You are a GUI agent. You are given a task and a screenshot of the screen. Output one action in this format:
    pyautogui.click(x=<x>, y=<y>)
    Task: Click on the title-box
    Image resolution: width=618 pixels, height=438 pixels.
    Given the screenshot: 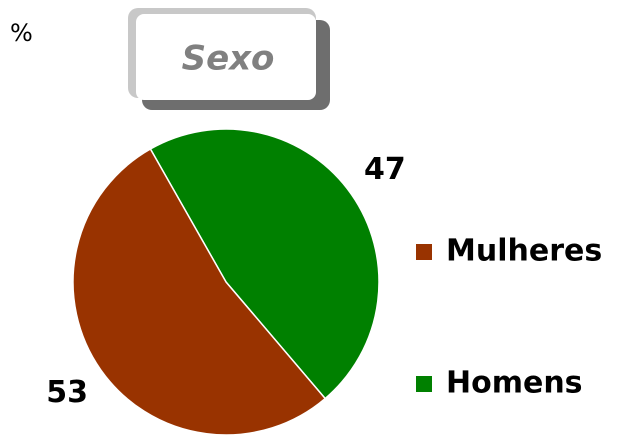 What is the action you would take?
    pyautogui.click(x=226, y=57)
    